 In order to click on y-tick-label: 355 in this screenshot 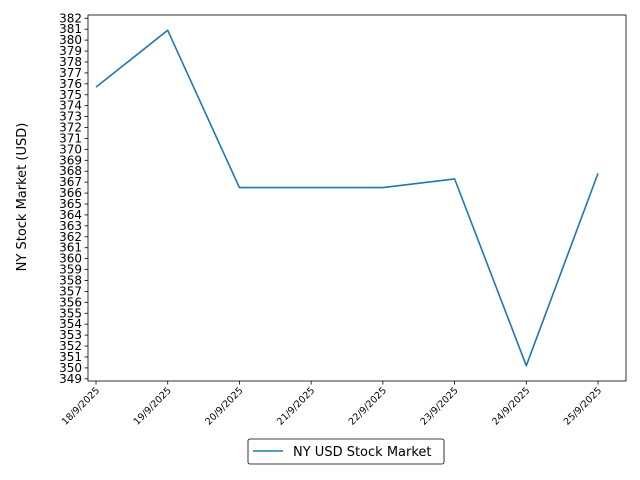, I will do `click(70, 313)`.